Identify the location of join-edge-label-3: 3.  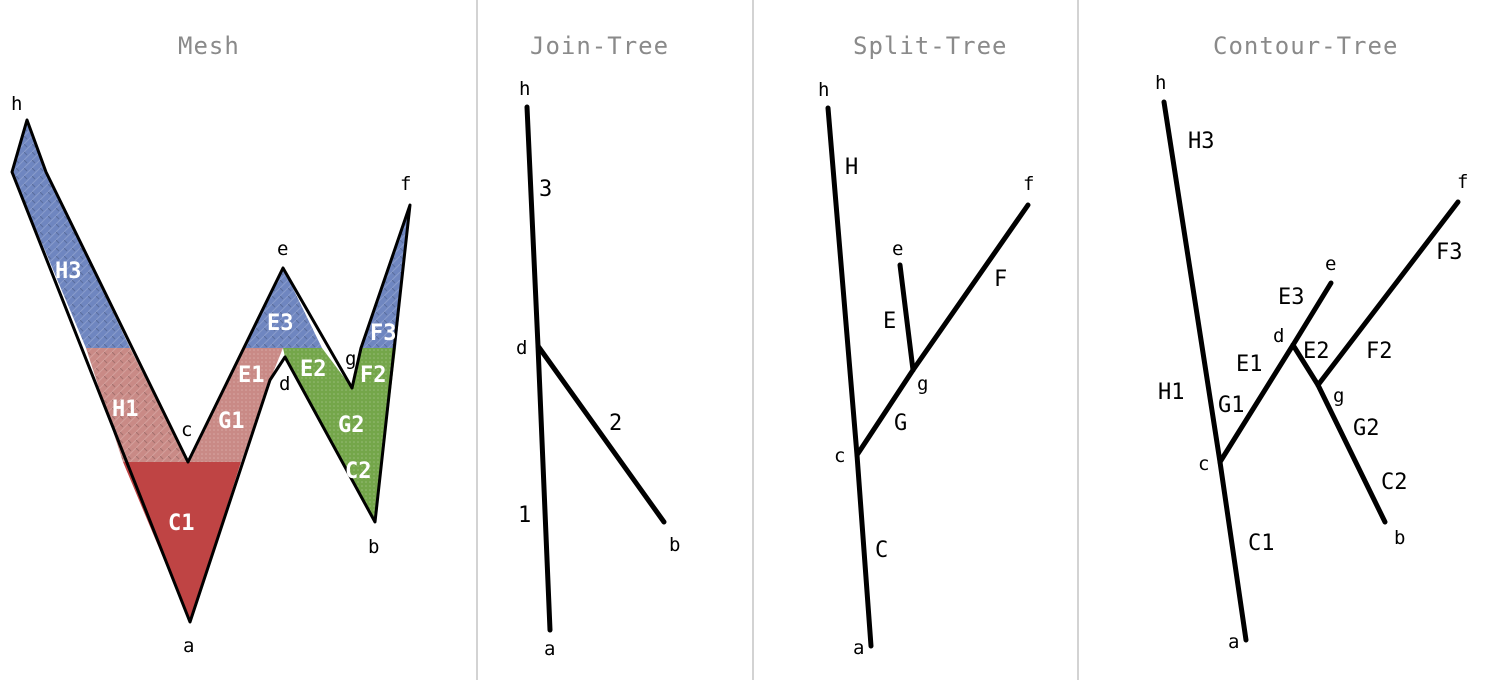
(545, 189).